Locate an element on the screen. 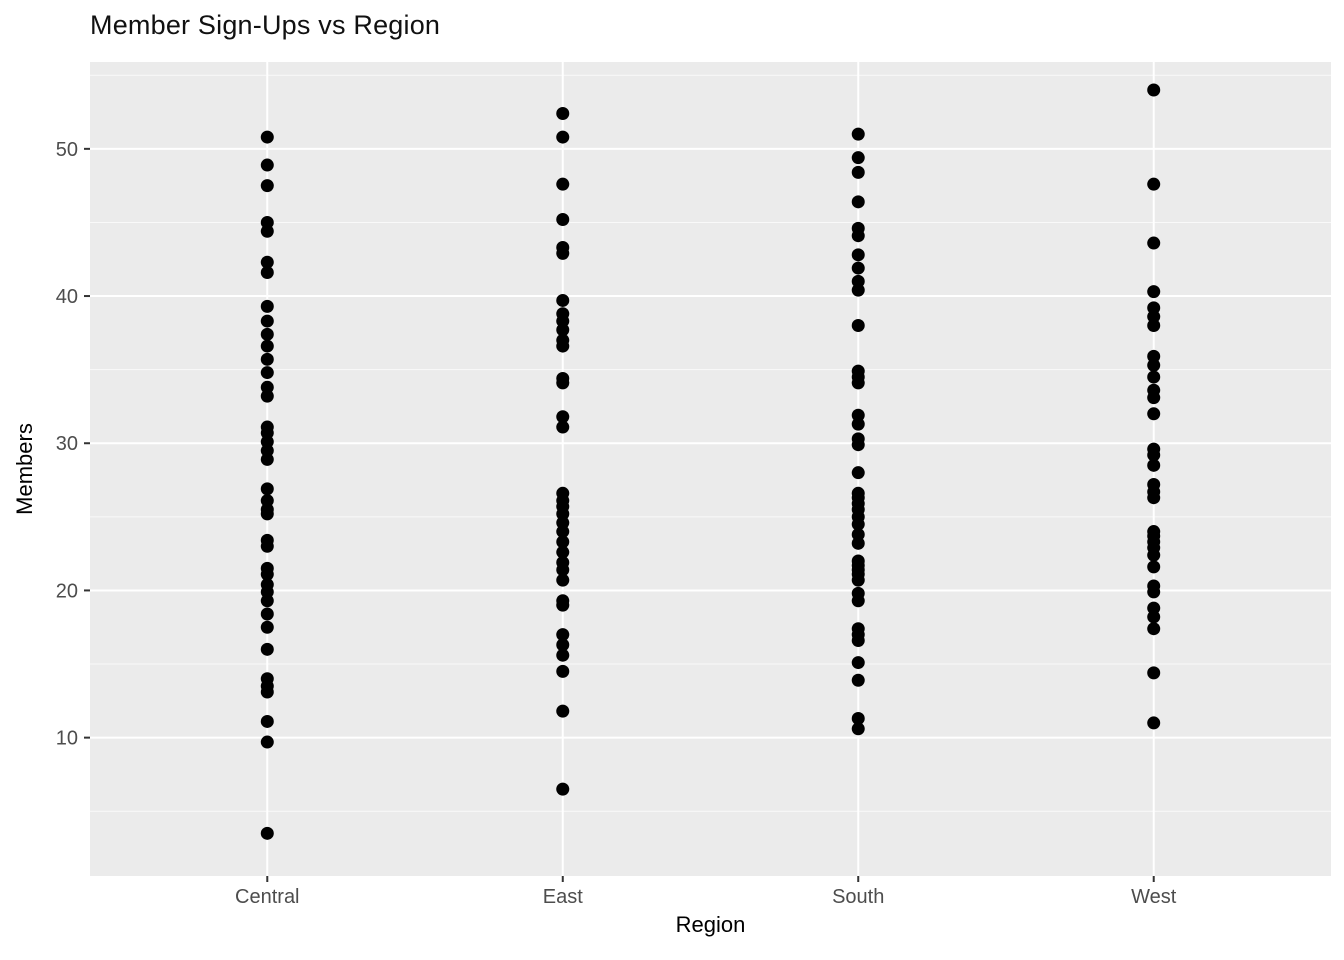 The height and width of the screenshot is (960, 1344). y-tick-label: 40 is located at coordinates (67, 297).